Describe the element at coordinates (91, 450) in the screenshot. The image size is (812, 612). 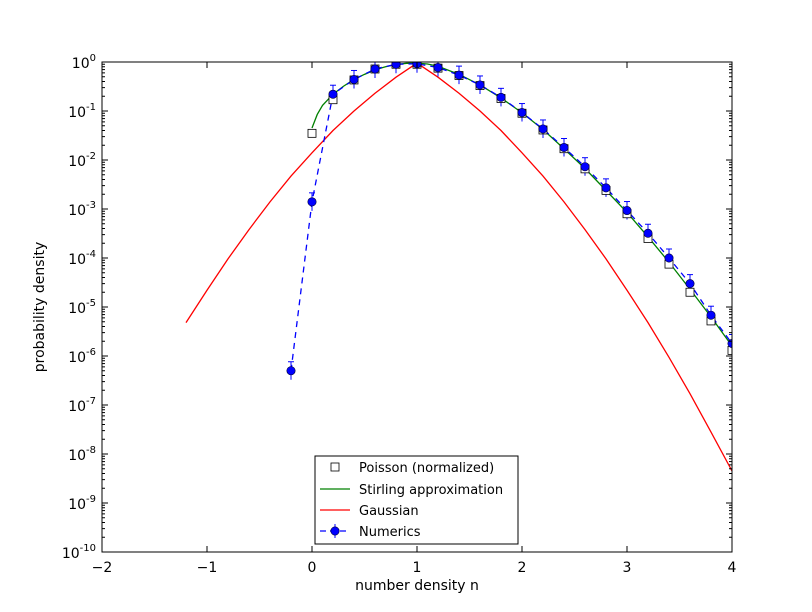
I see `y-tick-exponent: -8` at that location.